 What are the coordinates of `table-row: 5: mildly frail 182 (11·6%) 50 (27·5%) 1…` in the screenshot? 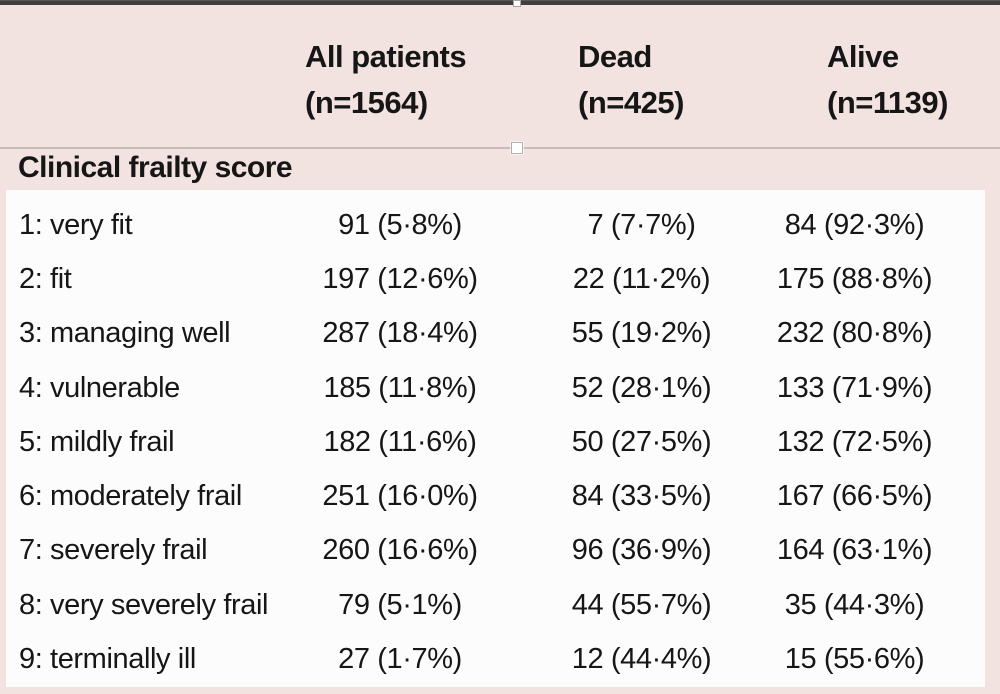 It's located at (495, 442).